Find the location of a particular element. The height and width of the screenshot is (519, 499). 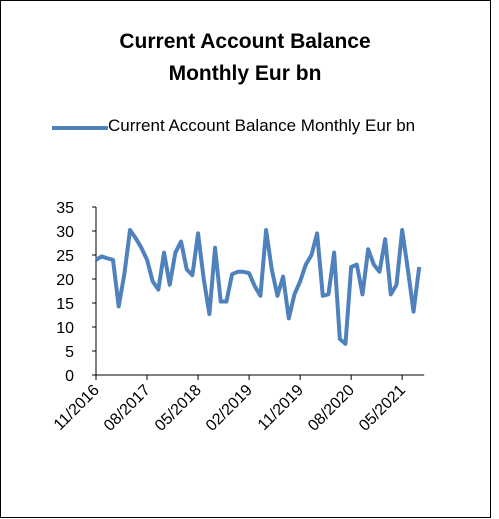

y-tick-label: 30 is located at coordinates (65, 232).